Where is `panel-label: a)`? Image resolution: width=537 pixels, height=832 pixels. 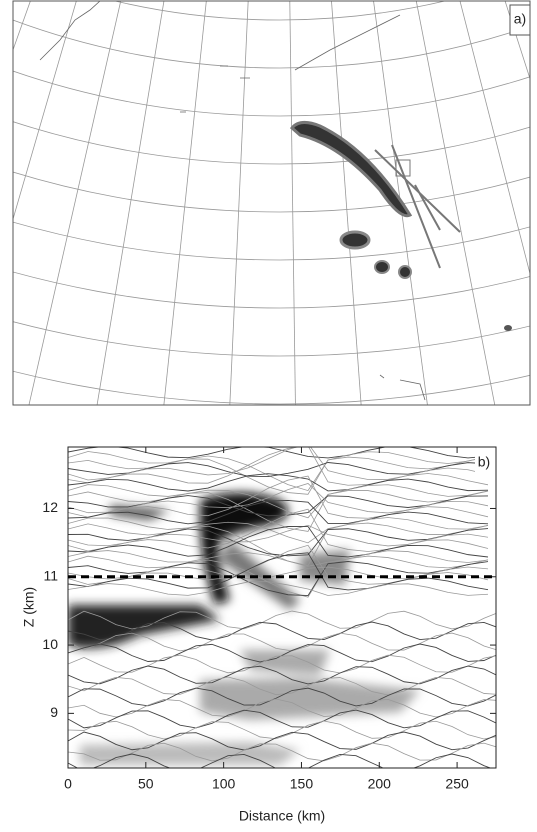 panel-label: a) is located at coordinates (520, 19).